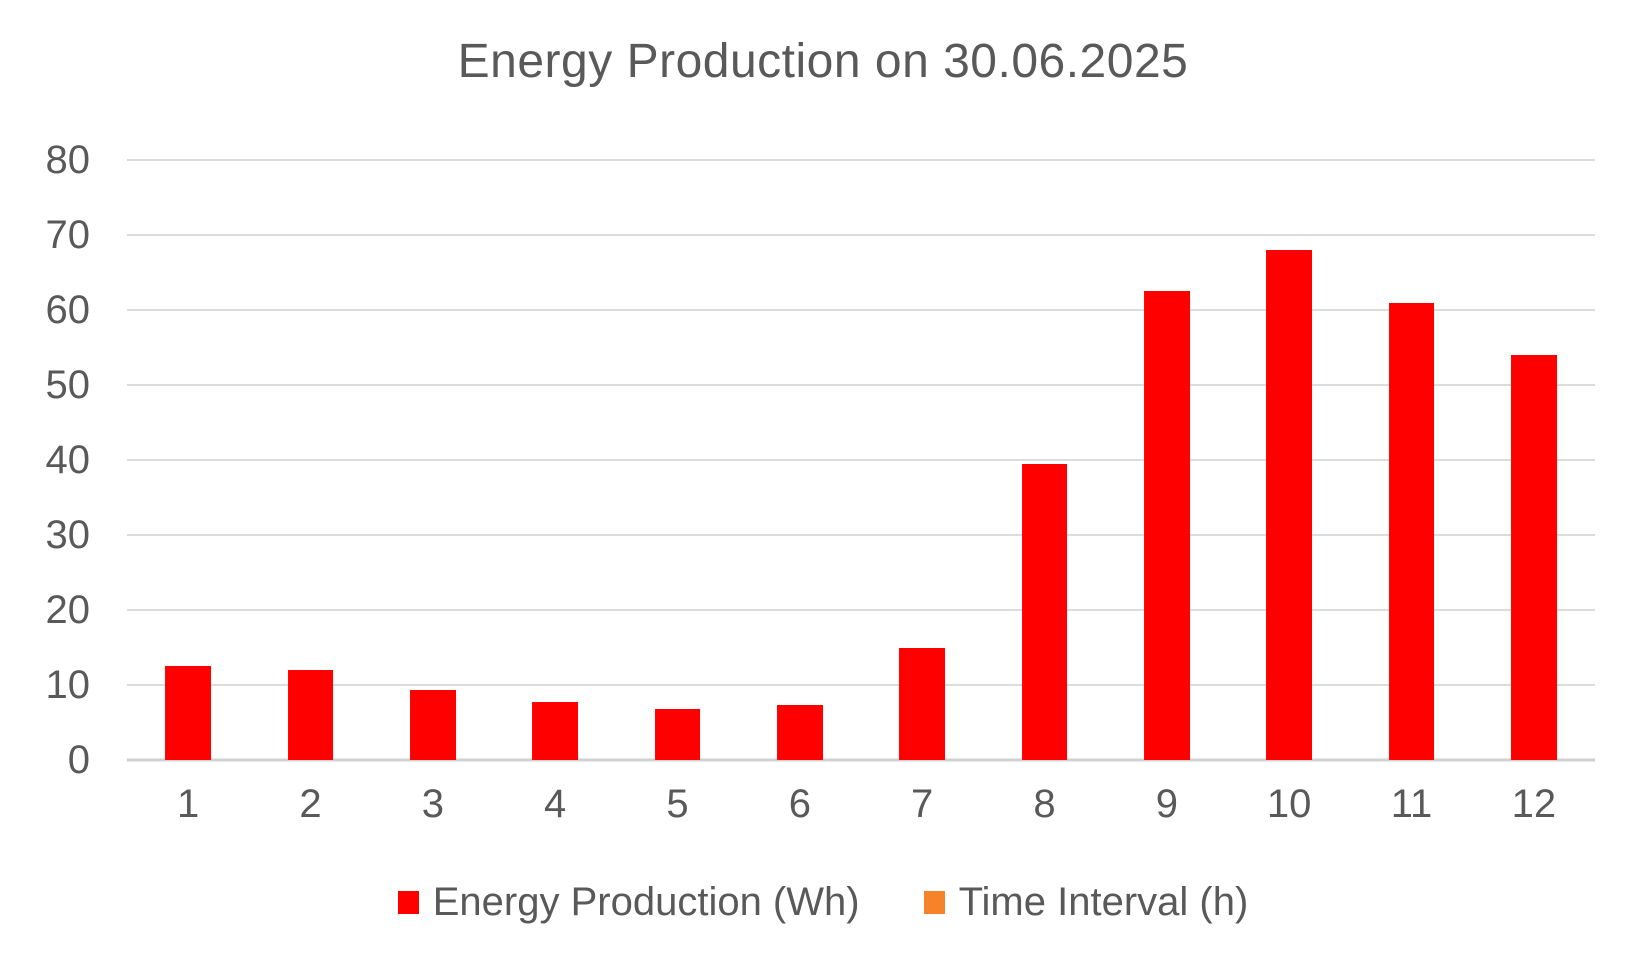  I want to click on y-tick-label-60: 60, so click(68, 310).